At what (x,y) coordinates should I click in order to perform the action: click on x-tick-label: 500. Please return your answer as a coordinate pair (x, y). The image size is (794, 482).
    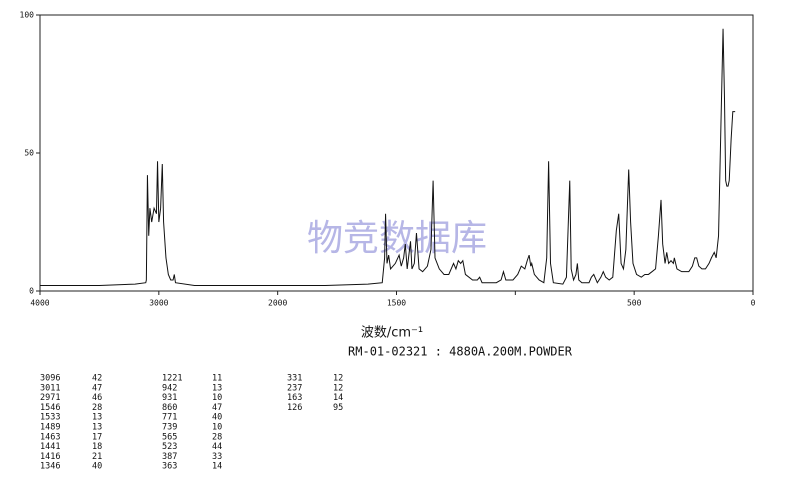
    Looking at the image, I should click on (634, 303).